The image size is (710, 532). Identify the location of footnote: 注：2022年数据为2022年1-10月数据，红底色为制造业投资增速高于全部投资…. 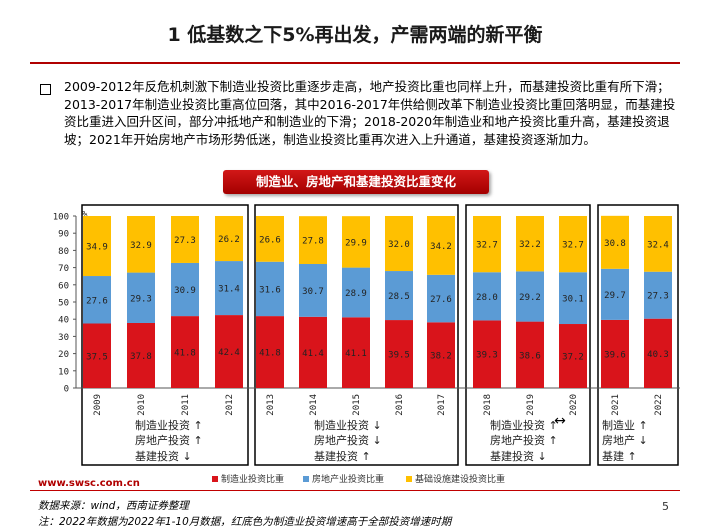
(245, 522).